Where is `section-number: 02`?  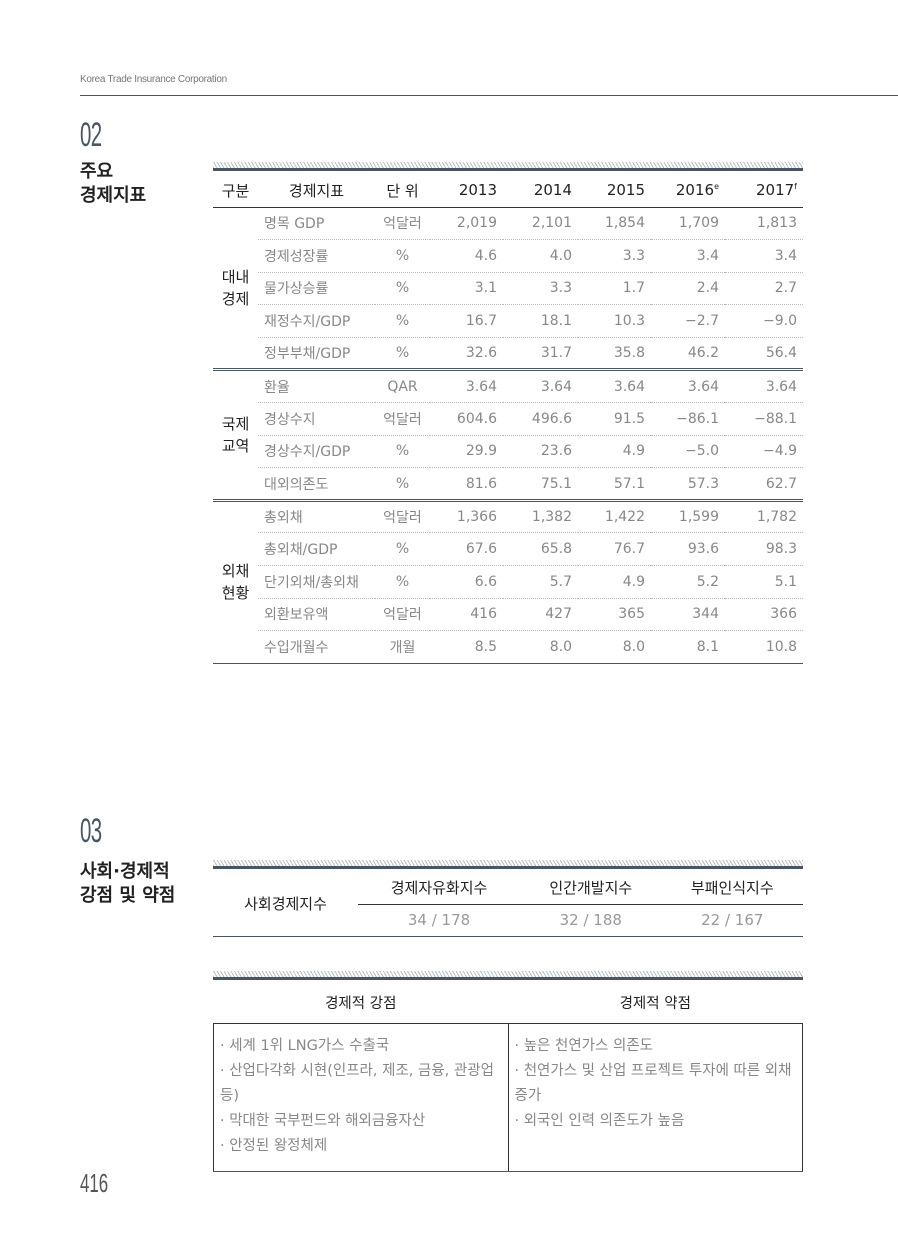 section-number: 02 is located at coordinates (91, 135).